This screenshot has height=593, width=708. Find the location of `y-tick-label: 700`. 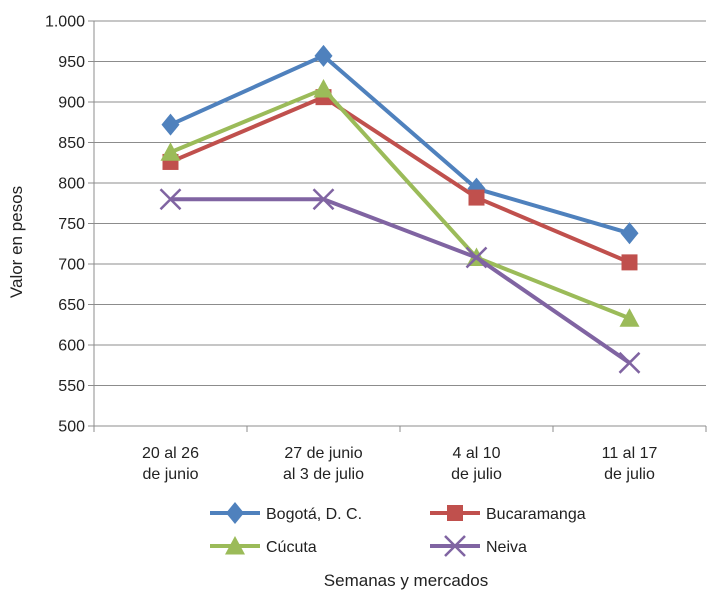

y-tick-label: 700 is located at coordinates (71, 265).